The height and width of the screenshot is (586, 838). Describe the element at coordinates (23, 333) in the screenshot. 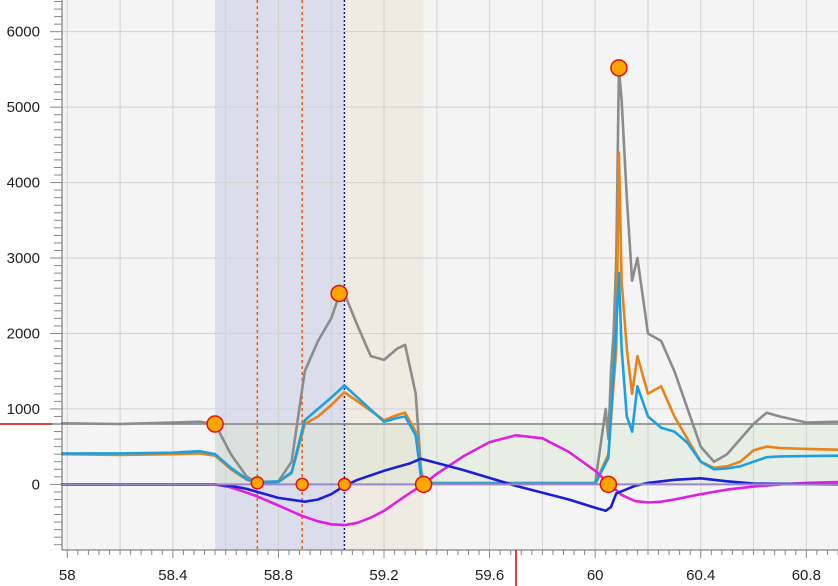

I see `y-tick-label: 2000` at that location.